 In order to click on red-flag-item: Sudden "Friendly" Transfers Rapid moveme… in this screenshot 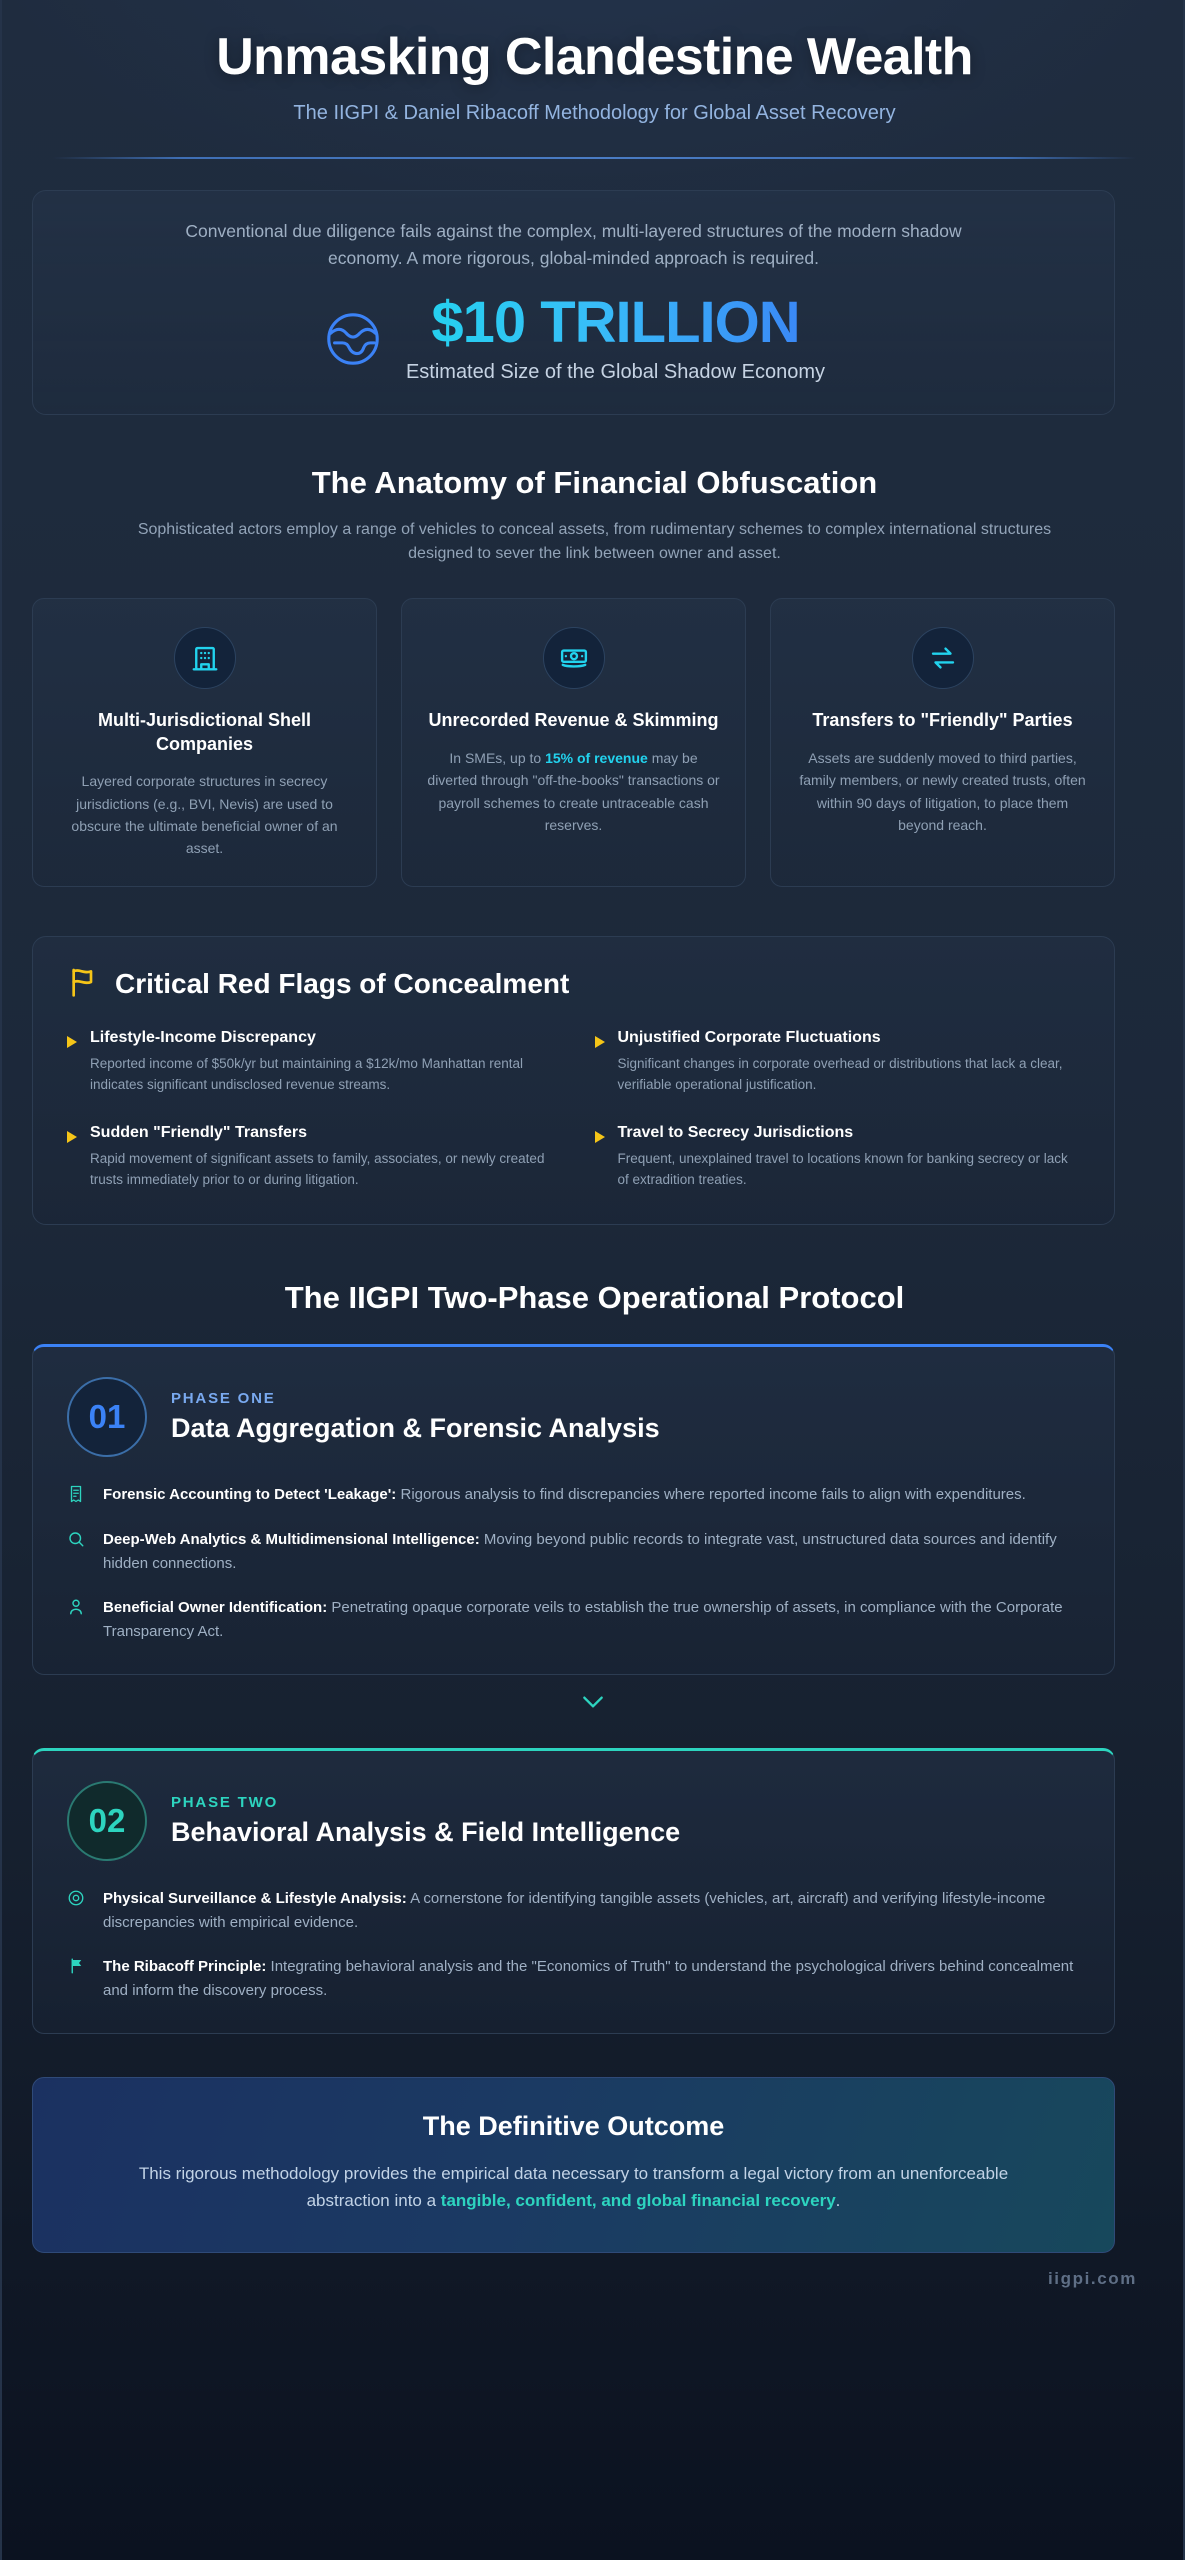, I will do `click(310, 1157)`.